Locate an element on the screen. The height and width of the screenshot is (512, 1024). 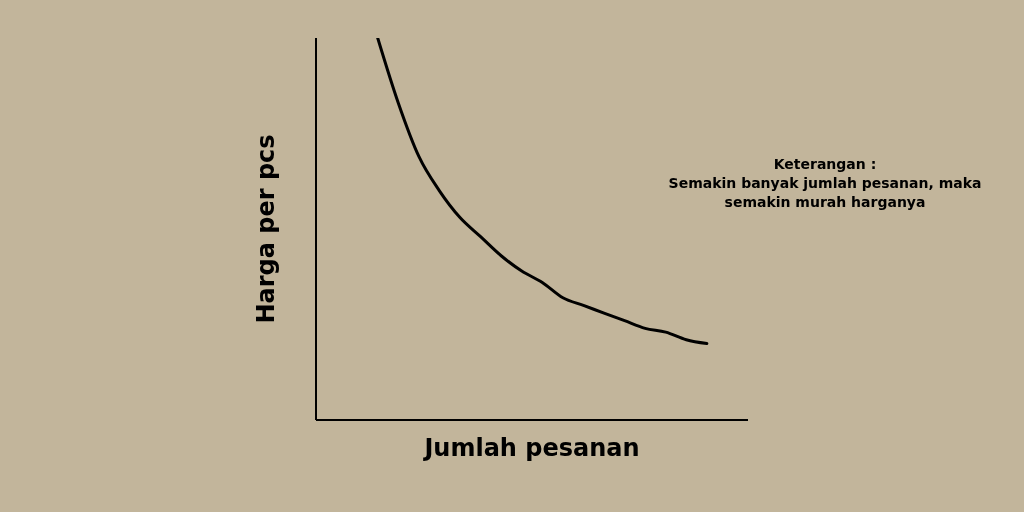
x-axis-title: Jumlah pesanan is located at coordinates (531, 448).